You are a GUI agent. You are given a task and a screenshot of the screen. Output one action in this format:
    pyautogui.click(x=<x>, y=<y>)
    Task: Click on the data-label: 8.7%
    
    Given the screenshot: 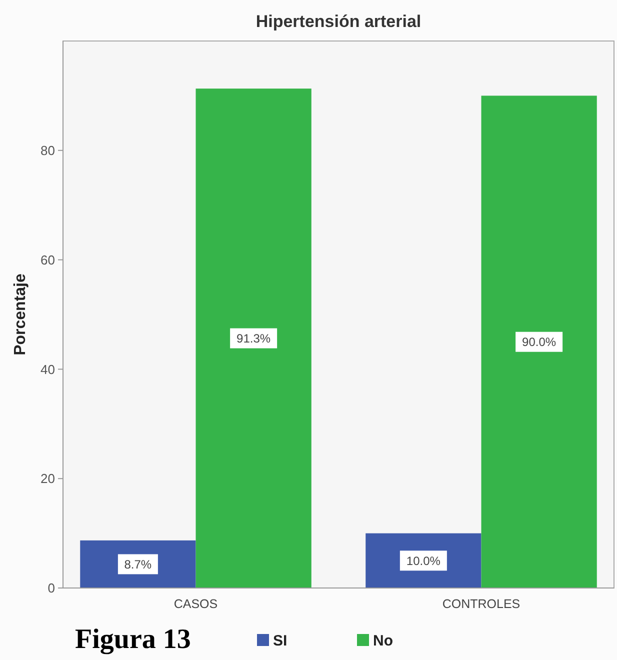 What is the action you would take?
    pyautogui.click(x=138, y=564)
    